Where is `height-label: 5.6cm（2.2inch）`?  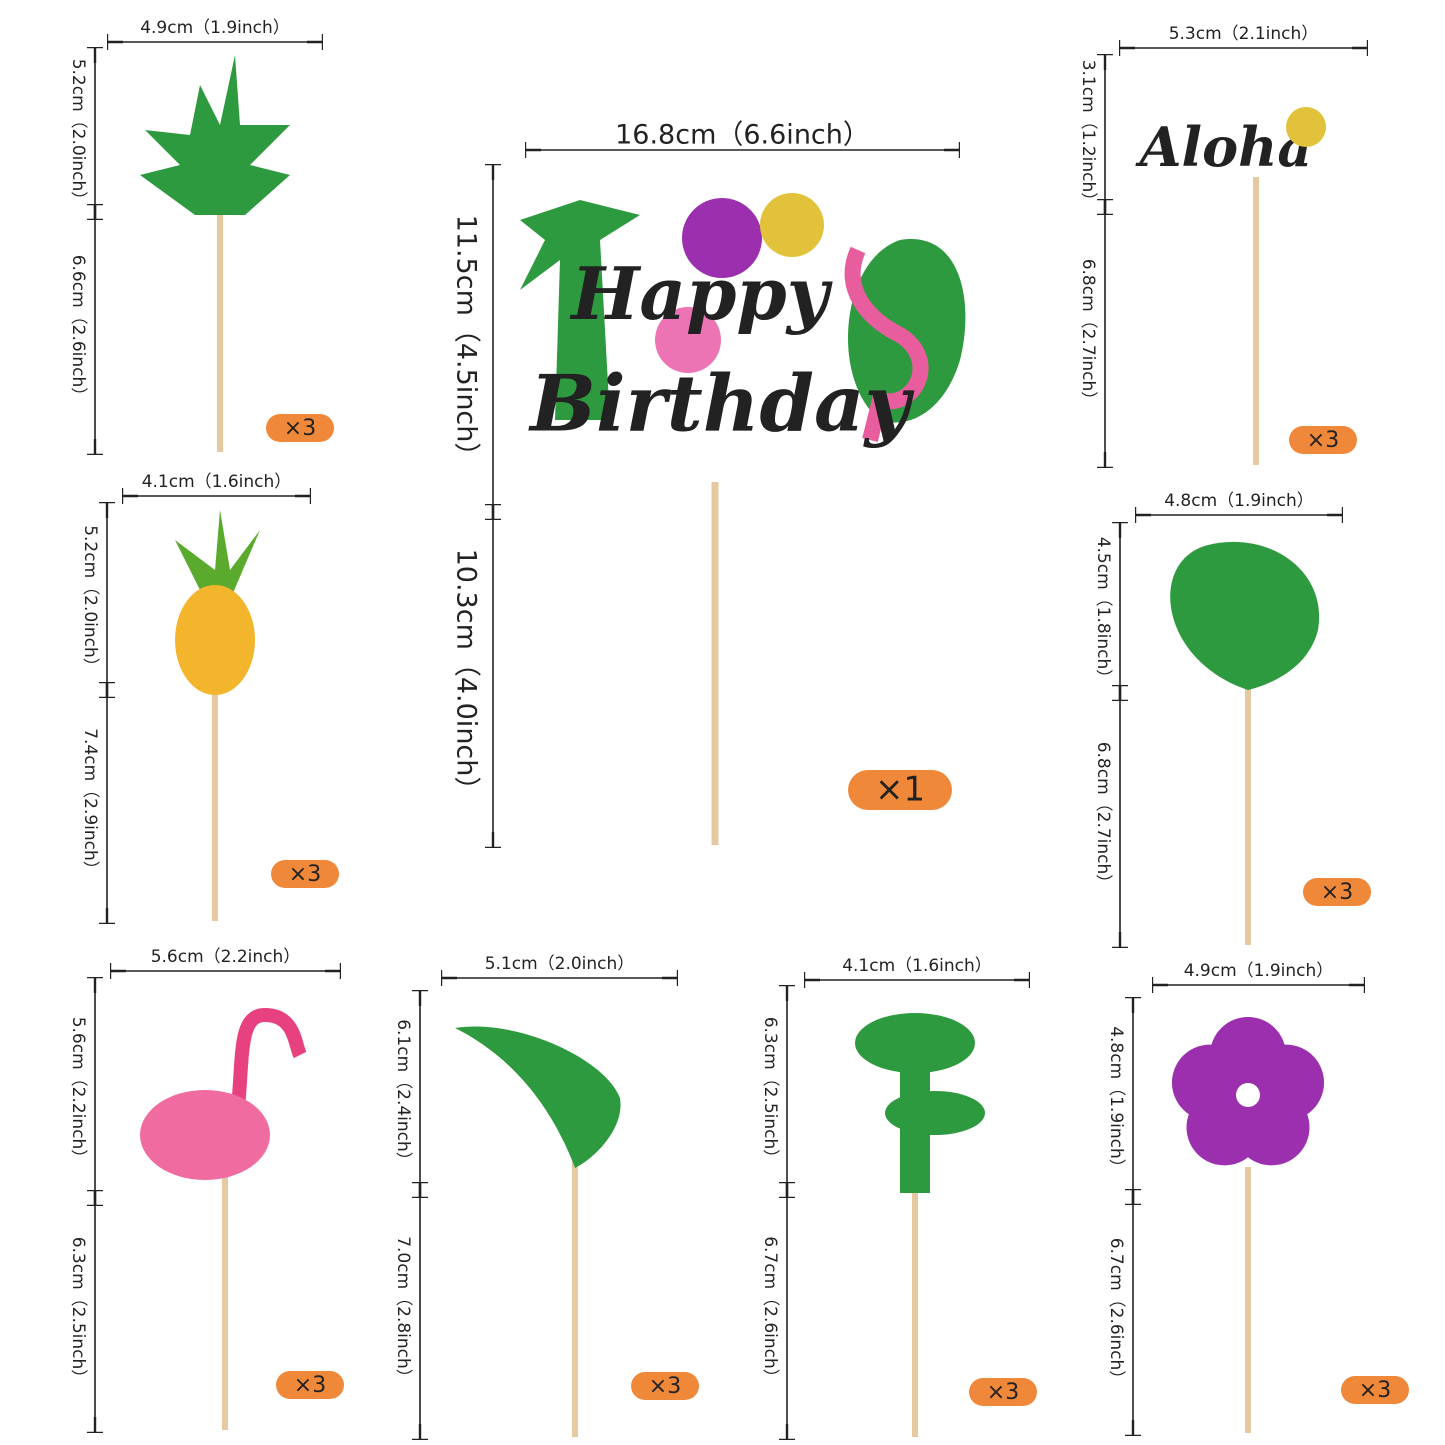
height-label: 5.6cm（2.2inch） is located at coordinates (78, 1092).